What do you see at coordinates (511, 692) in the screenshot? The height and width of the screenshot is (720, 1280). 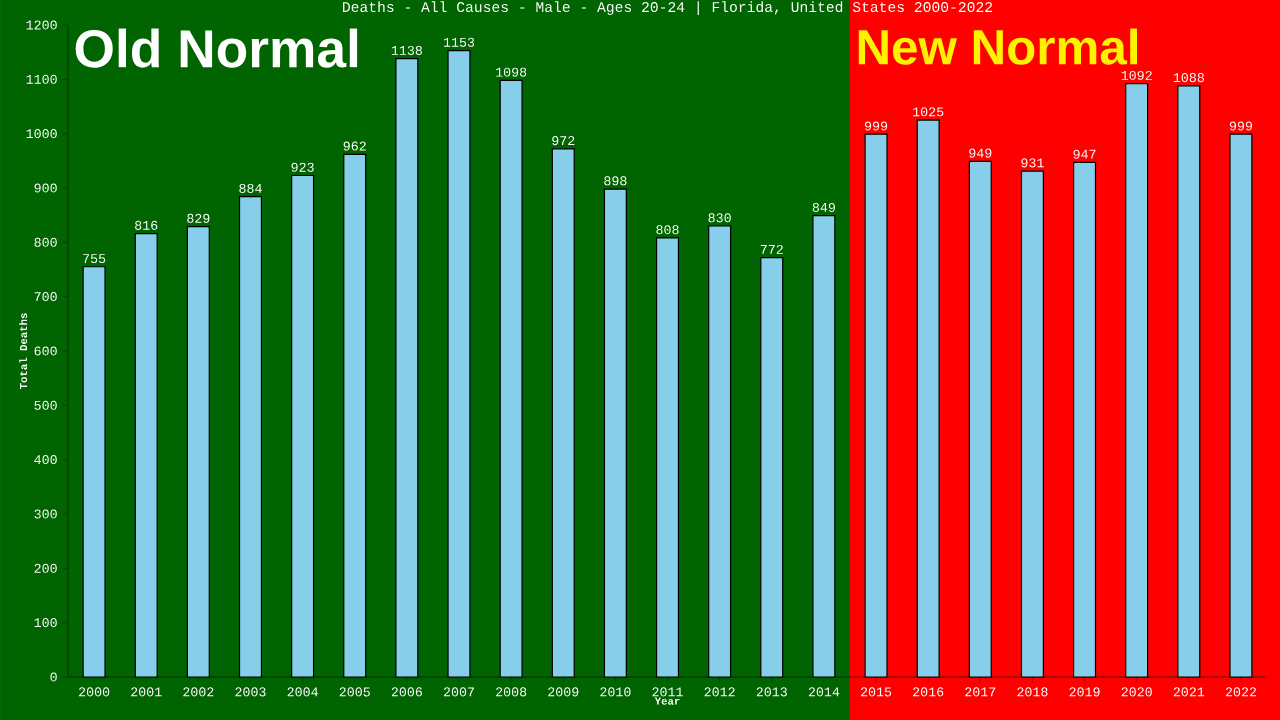 I see `x-tick-label: 2008` at bounding box center [511, 692].